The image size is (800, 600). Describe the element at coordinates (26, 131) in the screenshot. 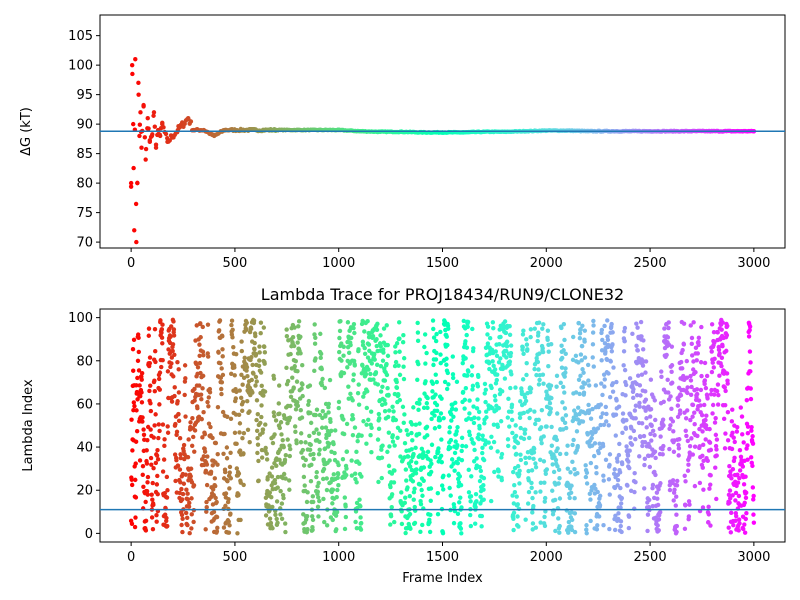

I see `delta-g-y-axis-label: ΔG (kT)` at that location.